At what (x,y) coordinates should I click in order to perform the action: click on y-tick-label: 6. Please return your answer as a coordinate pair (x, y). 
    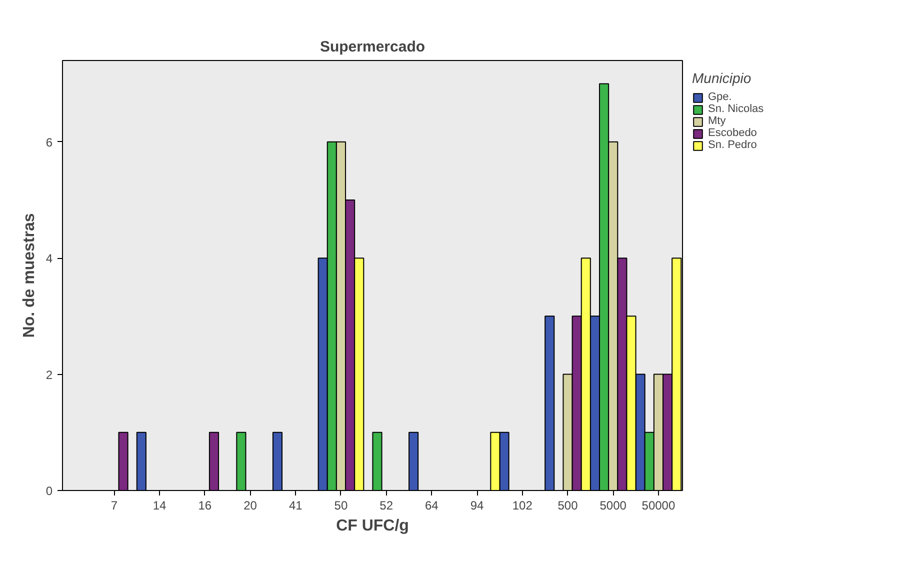
    Looking at the image, I should click on (49, 142).